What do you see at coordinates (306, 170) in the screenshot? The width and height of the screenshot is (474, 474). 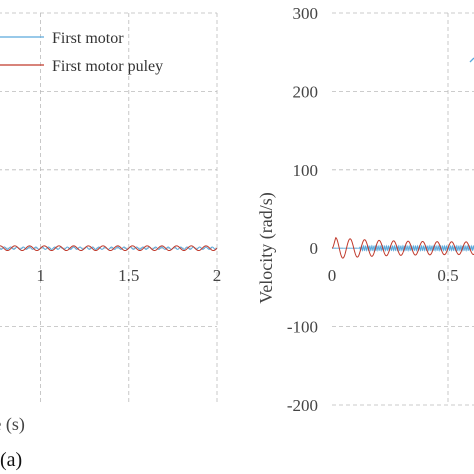 I see `right-y-tick-label: 100` at bounding box center [306, 170].